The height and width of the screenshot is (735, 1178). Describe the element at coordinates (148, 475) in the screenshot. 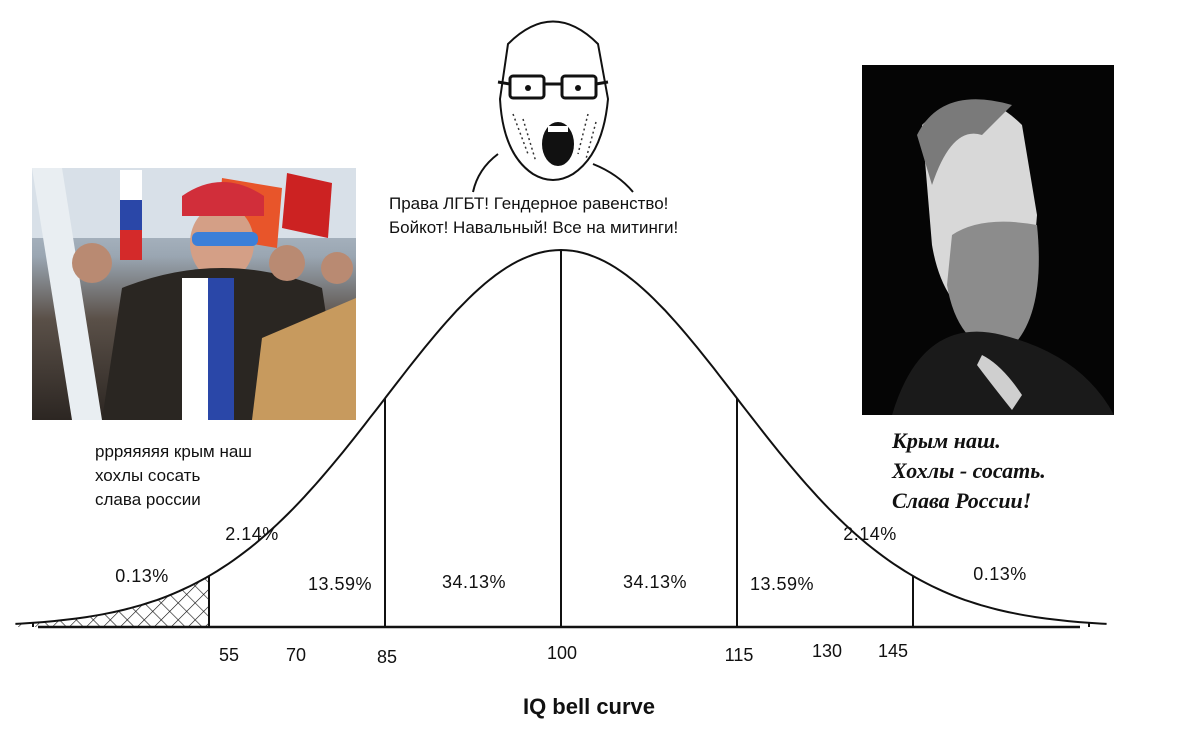

I see `left-caption-line: хохлы сосать` at that location.